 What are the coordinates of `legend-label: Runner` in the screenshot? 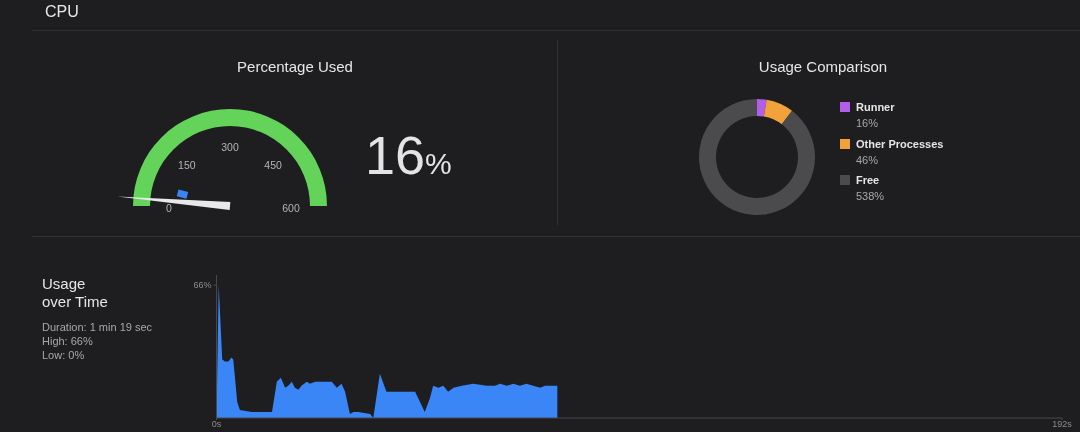 It's located at (875, 107).